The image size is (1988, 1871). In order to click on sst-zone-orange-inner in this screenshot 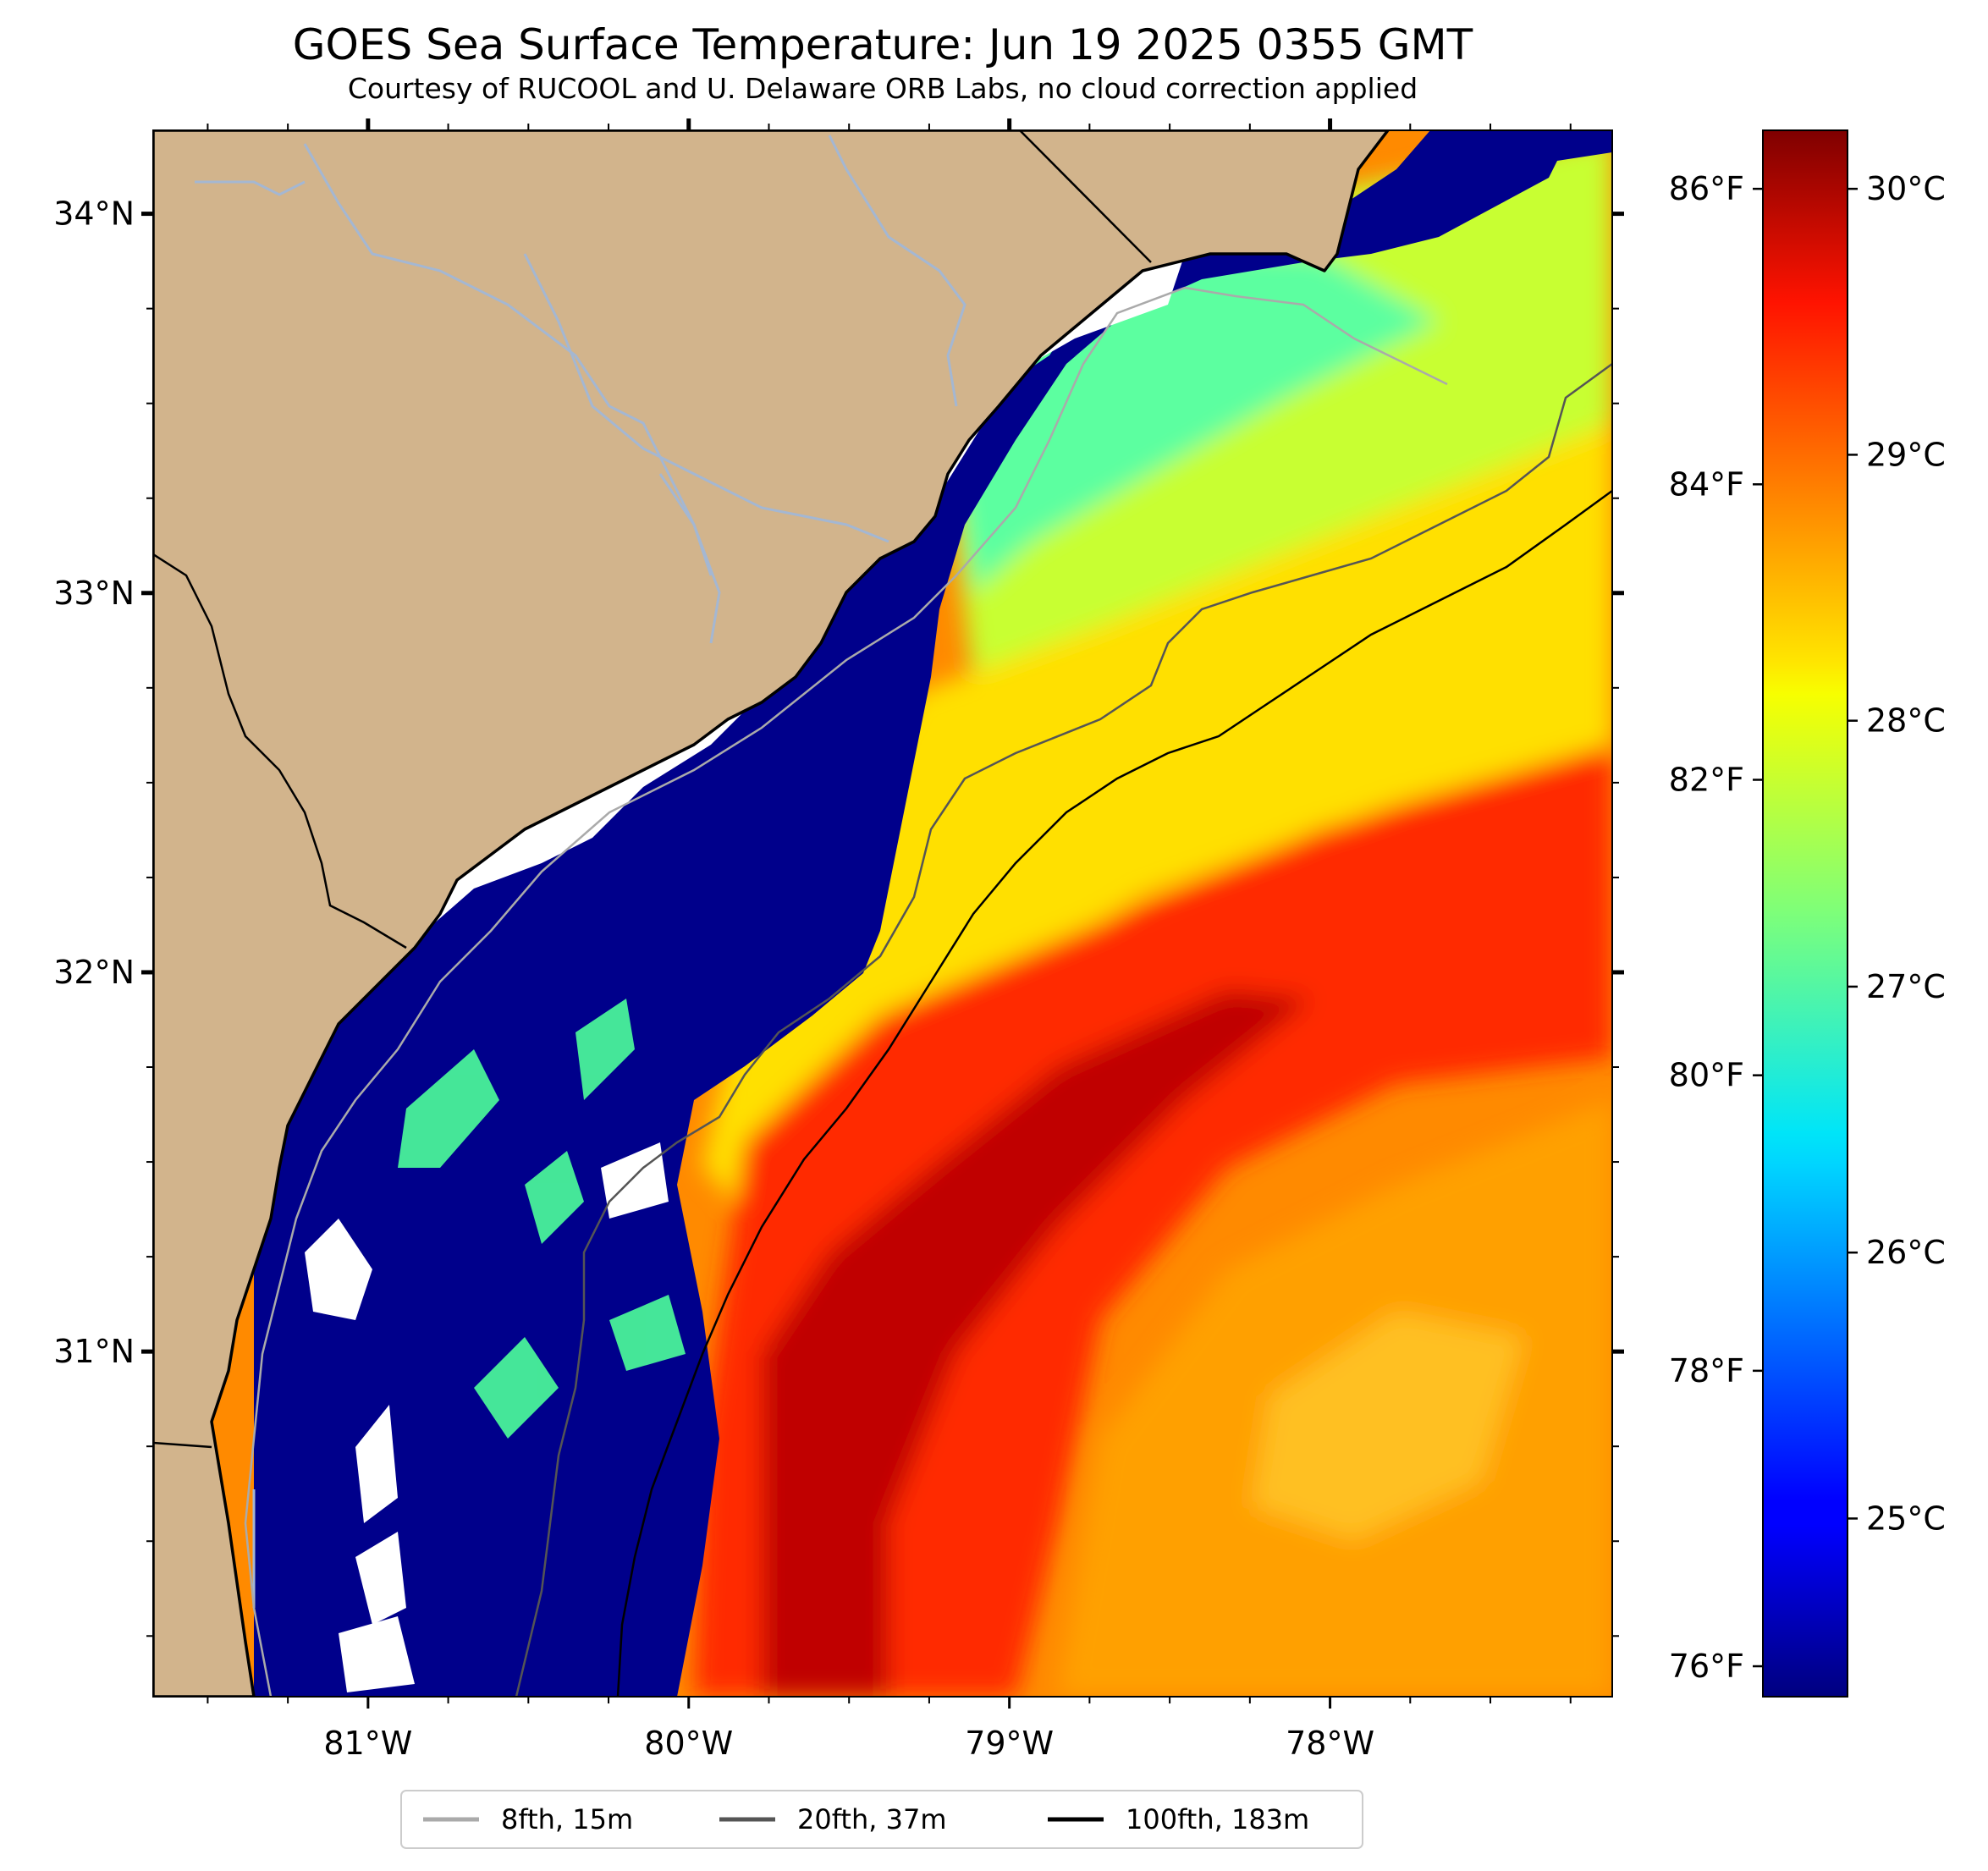, I will do `click(1388, 1426)`.